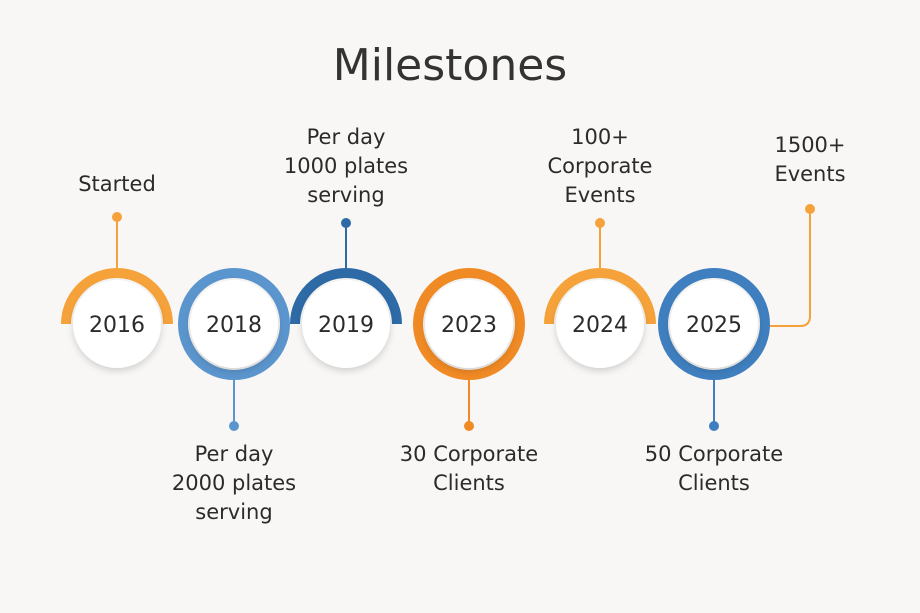 The height and width of the screenshot is (613, 920). I want to click on milestone-label-line: 30 Corporate, so click(469, 454).